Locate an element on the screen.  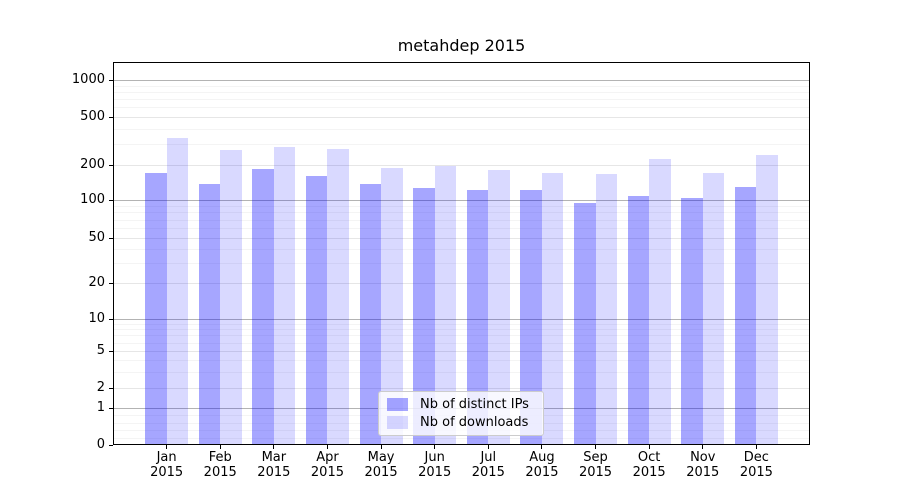
bar-distinct-ips-nov is located at coordinates (692, 320).